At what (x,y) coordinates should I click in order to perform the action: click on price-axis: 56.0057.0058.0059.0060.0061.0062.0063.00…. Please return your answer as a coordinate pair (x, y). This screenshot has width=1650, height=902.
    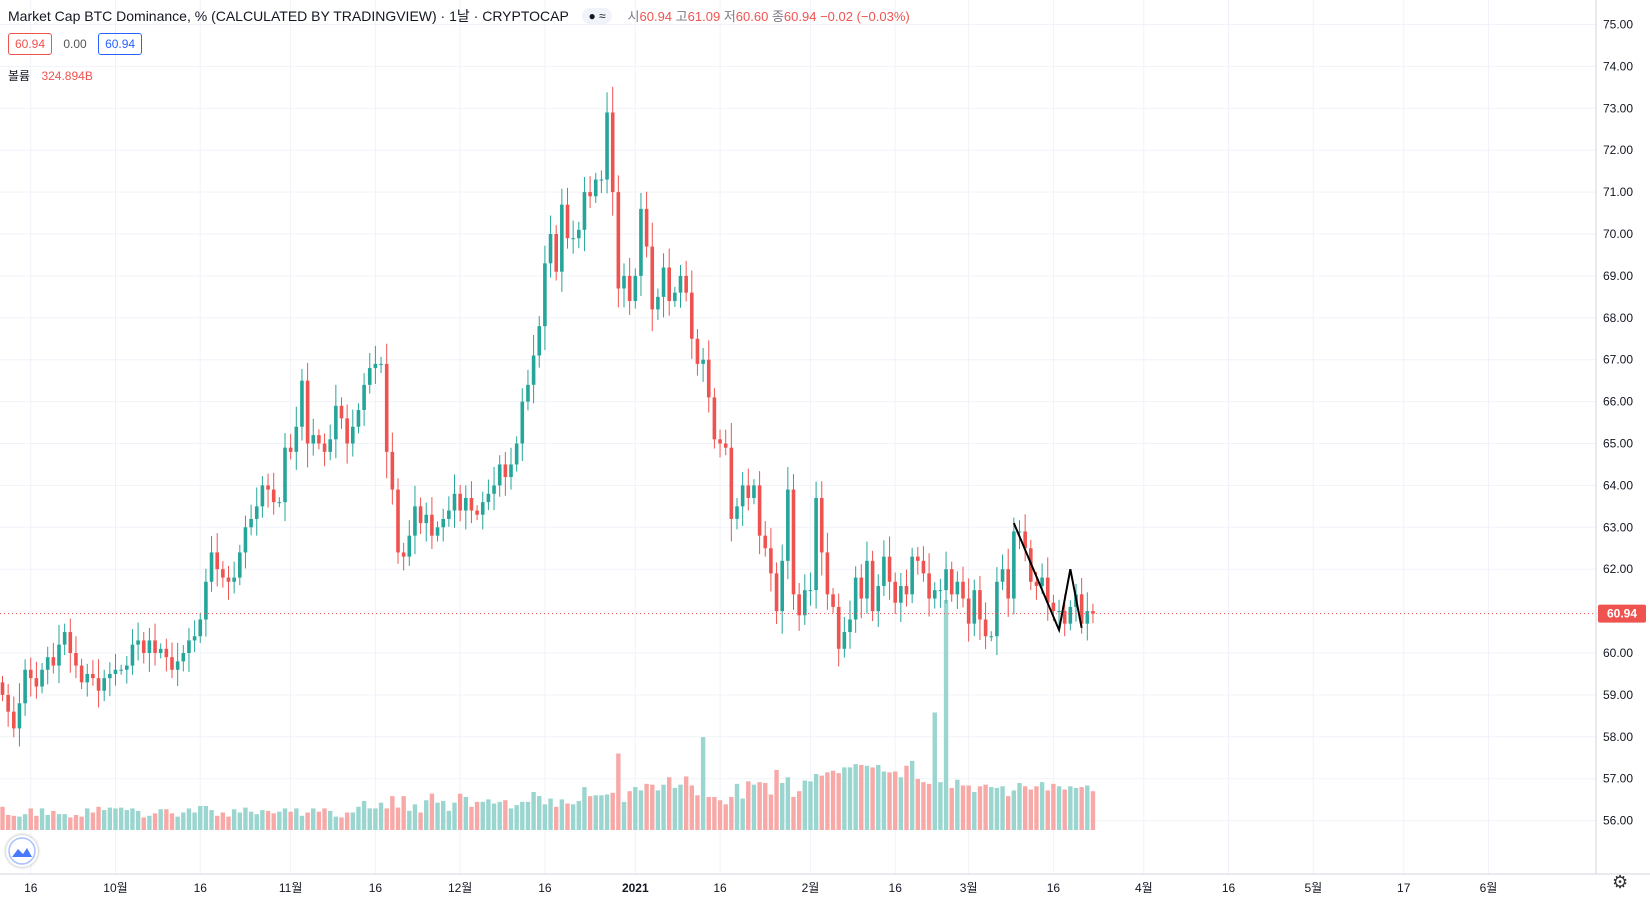
    Looking at the image, I should click on (1618, 423).